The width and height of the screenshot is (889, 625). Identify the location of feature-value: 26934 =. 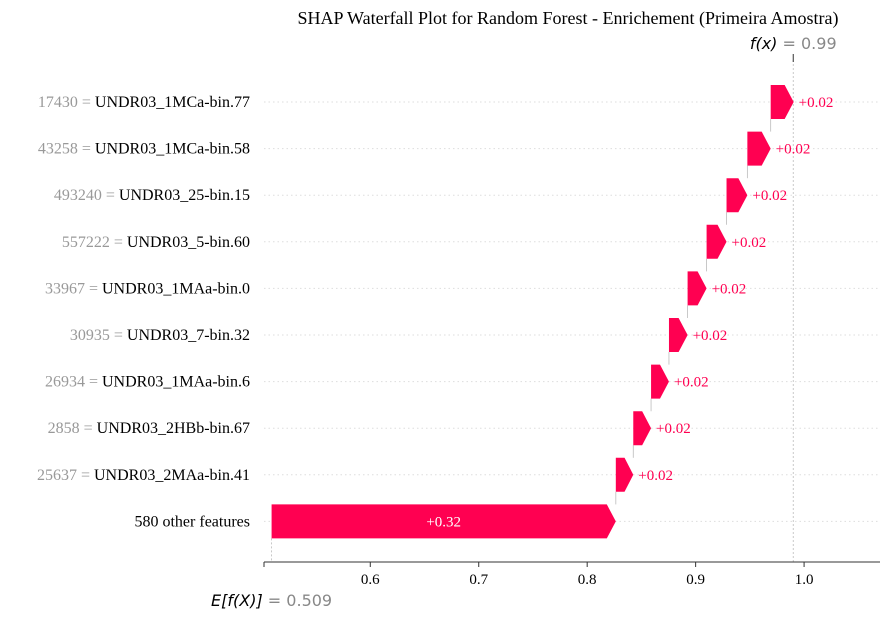
(73, 382).